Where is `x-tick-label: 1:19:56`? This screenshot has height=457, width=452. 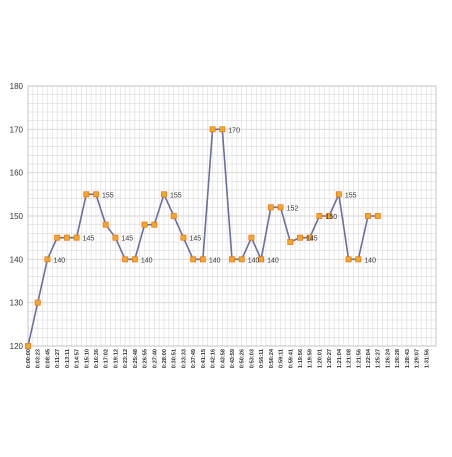 x-tick-label: 1:19:56 is located at coordinates (301, 358).